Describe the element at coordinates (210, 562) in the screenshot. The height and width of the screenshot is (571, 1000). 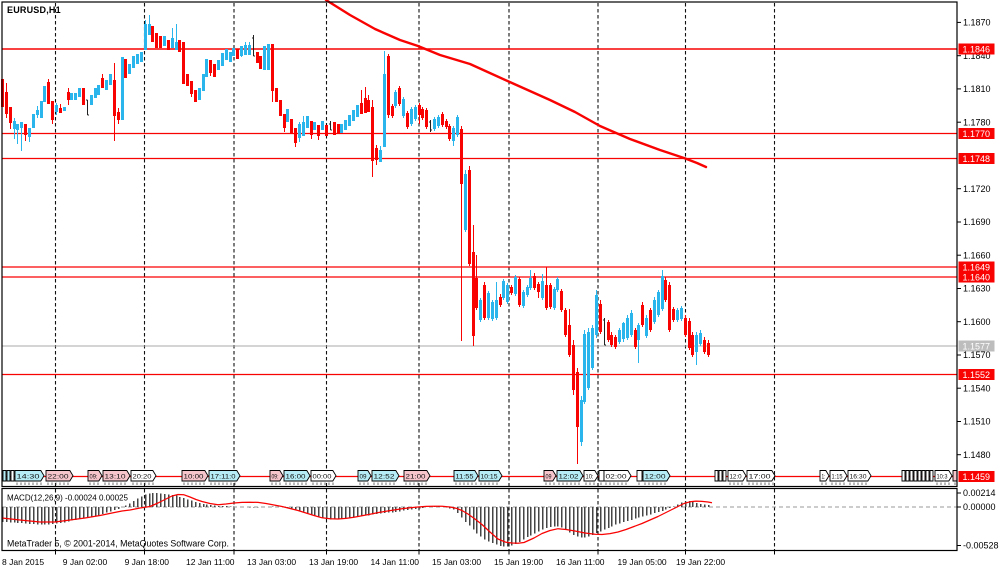
I see `svg-text: 12 Jan 11:00` at that location.